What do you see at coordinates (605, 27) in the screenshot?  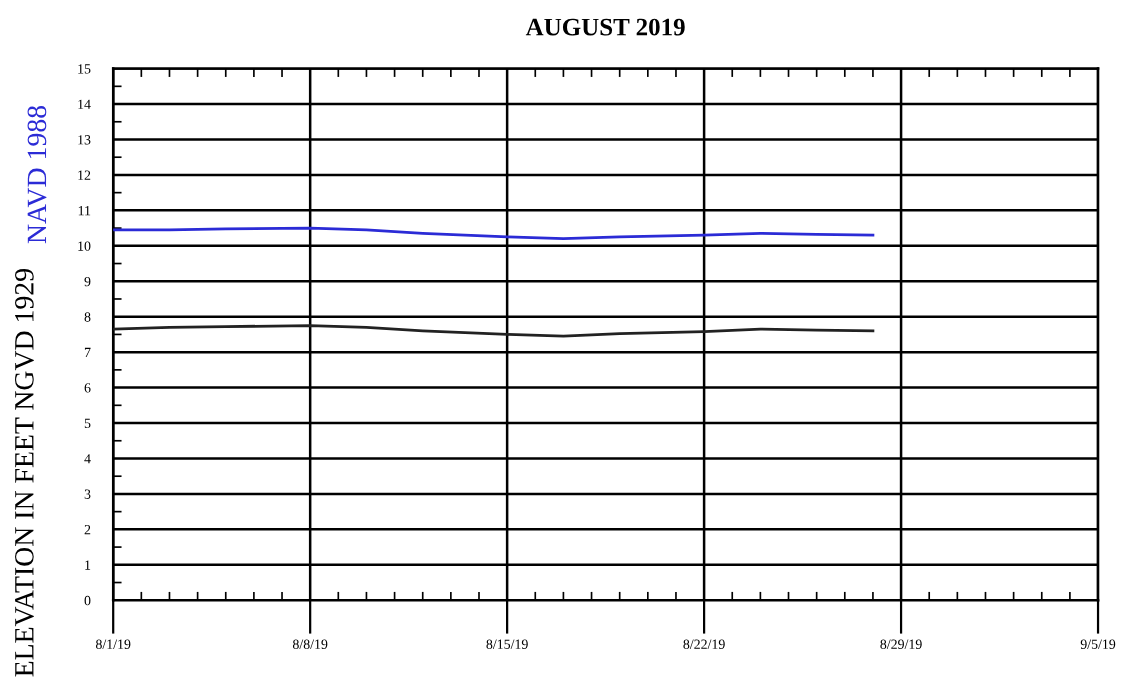 I see `chart-title: AUGUST 2019` at bounding box center [605, 27].